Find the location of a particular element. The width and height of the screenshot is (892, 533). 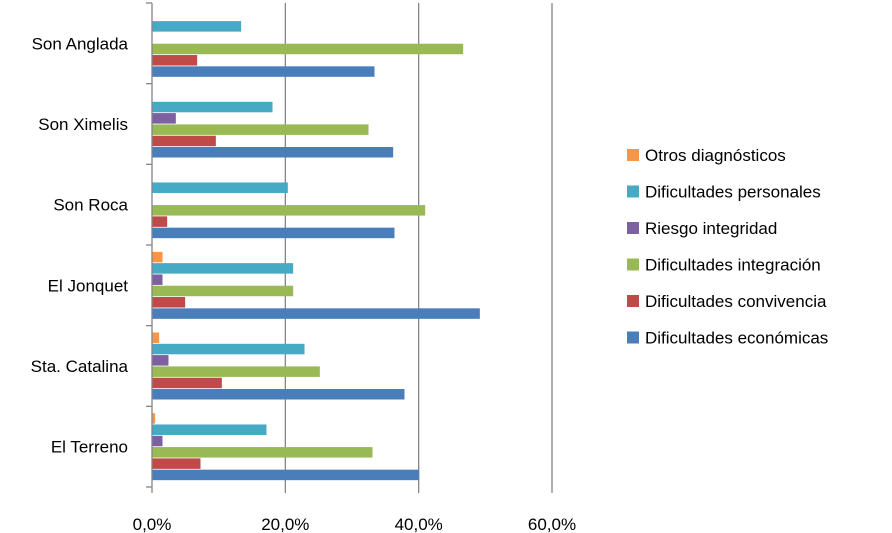

legend-label: Dificultades integración is located at coordinates (733, 265).